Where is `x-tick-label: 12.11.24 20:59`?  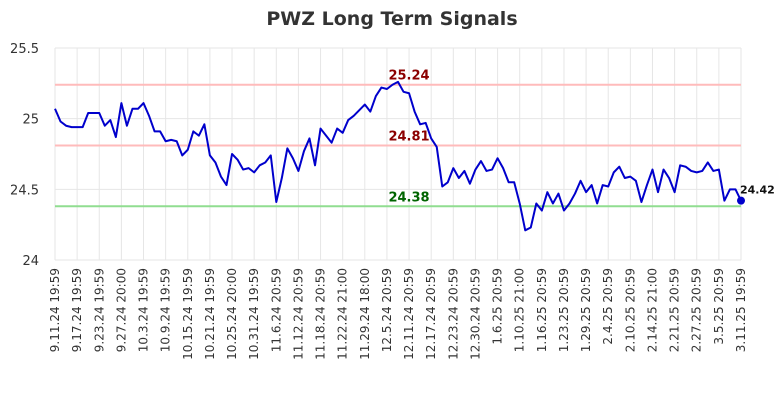
x-tick-label: 12.11.24 20:59 is located at coordinates (409, 314).